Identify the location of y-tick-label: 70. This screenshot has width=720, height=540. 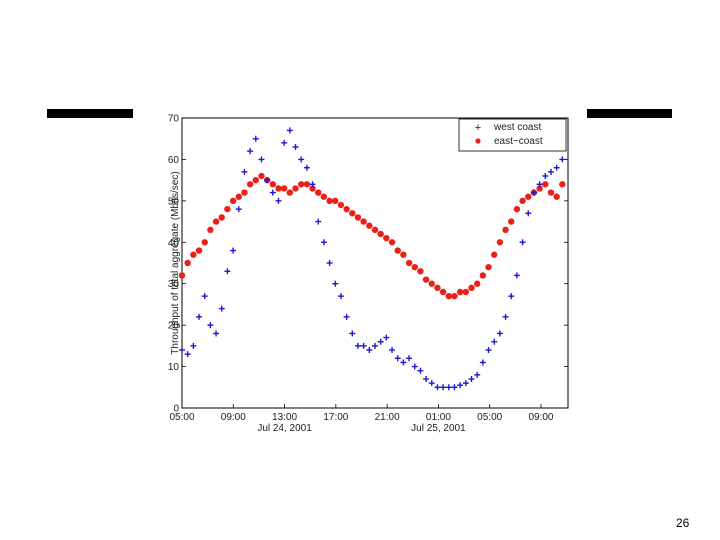
(174, 119).